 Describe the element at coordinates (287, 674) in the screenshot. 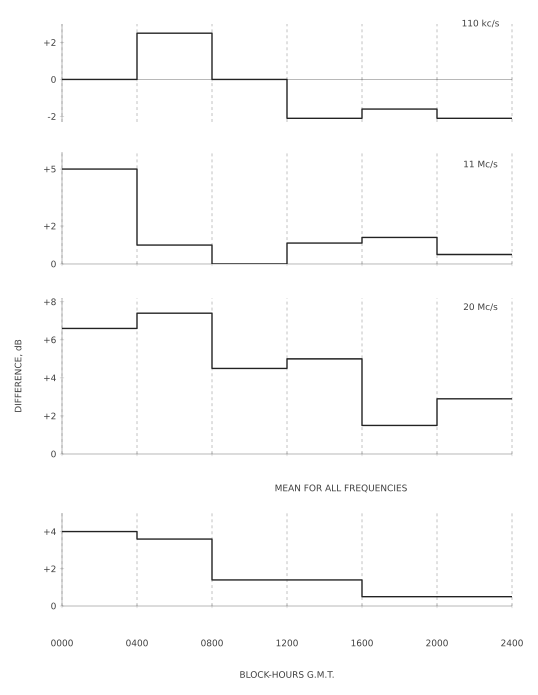

I see `x-axis-title: BLOCK-HOURS G.M.T.` at that location.